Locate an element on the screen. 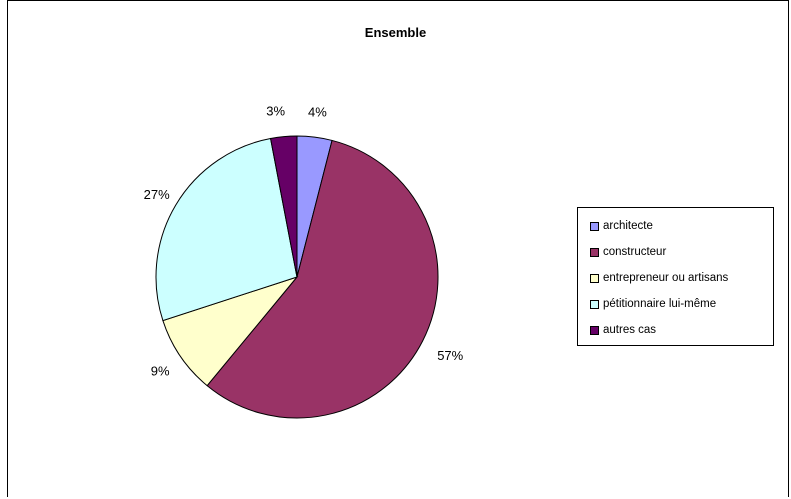 The height and width of the screenshot is (499, 791). legend-label: architecte is located at coordinates (628, 226).